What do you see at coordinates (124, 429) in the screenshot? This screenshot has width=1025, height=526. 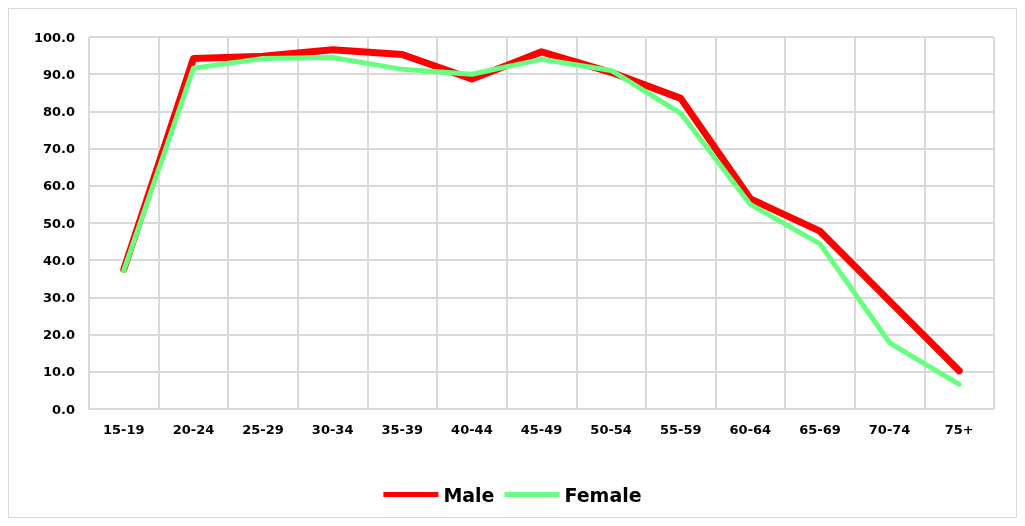 I see `x-tick-label: 15-19` at bounding box center [124, 429].